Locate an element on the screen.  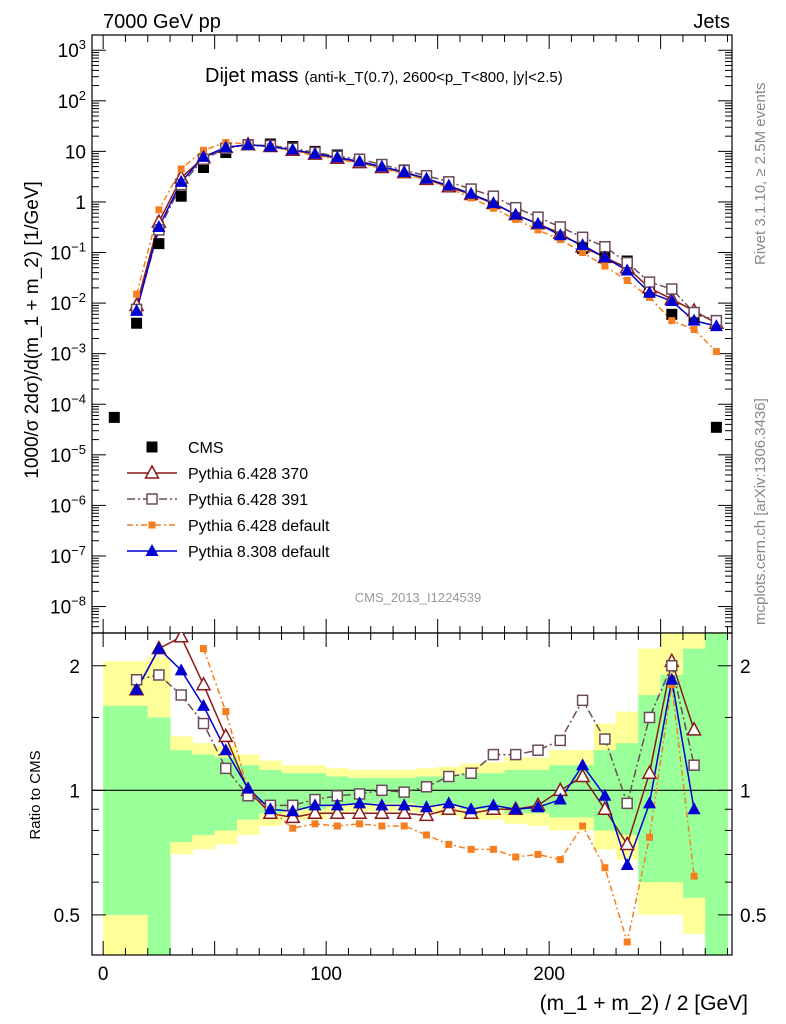
legend-label: Pythia 6.428 default is located at coordinates (259, 526).